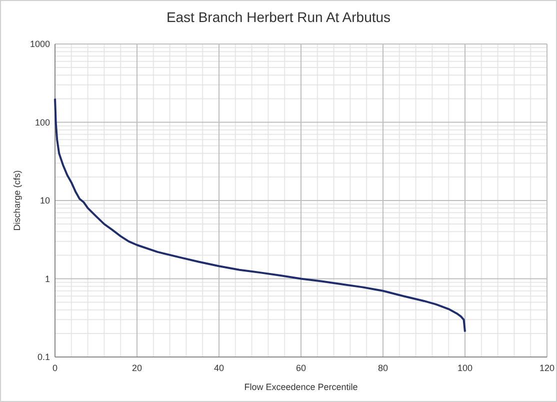 The height and width of the screenshot is (402, 557). What do you see at coordinates (55, 368) in the screenshot?
I see `x-tick-label: 0` at bounding box center [55, 368].